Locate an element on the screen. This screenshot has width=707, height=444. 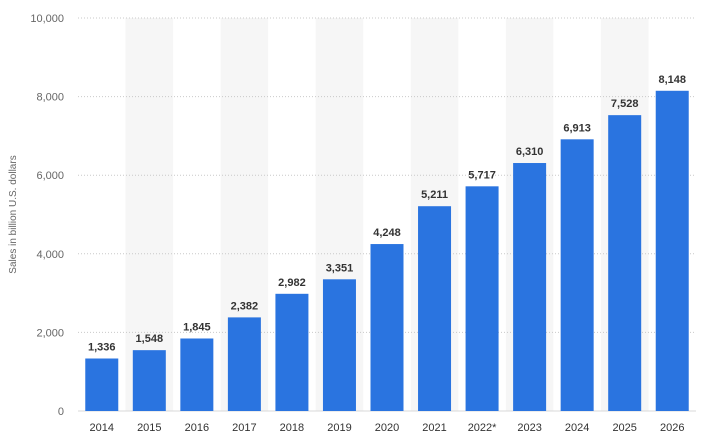
data-label: 2,982 is located at coordinates (292, 283).